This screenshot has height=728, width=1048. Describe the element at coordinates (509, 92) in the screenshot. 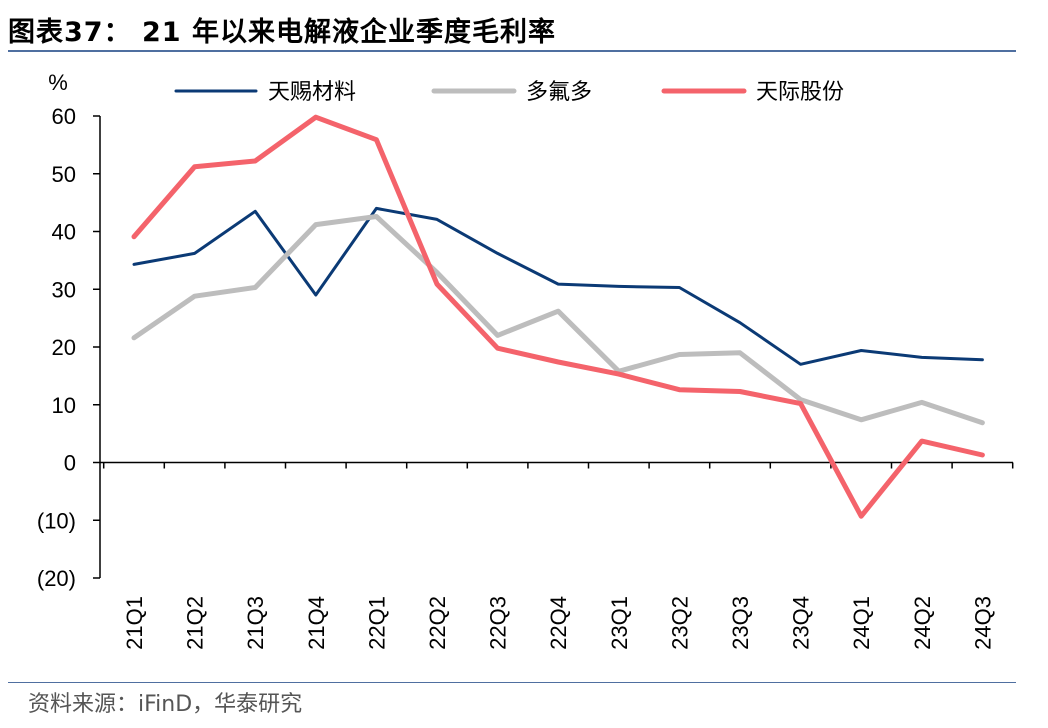

I see `legend: 天赐材料 多氟多 天际股份` at that location.